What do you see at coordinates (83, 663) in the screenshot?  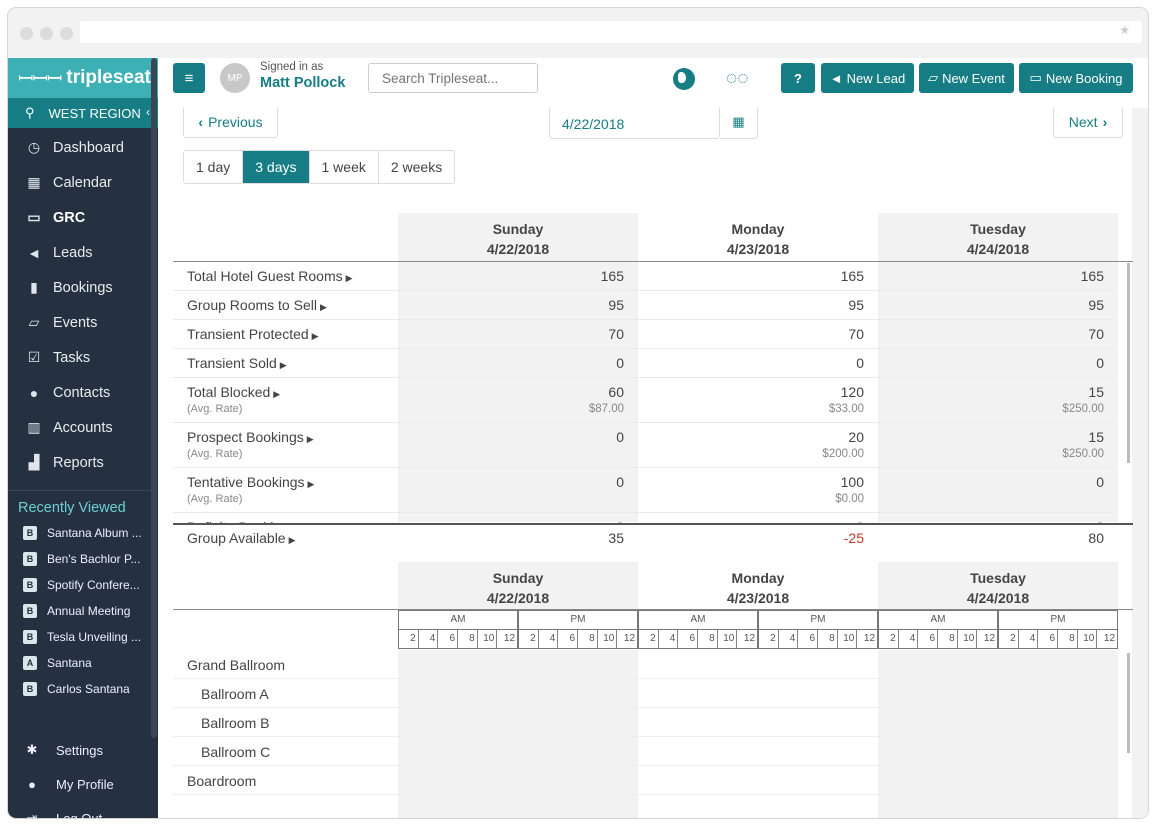 I see `recent-item: A Santana` at bounding box center [83, 663].